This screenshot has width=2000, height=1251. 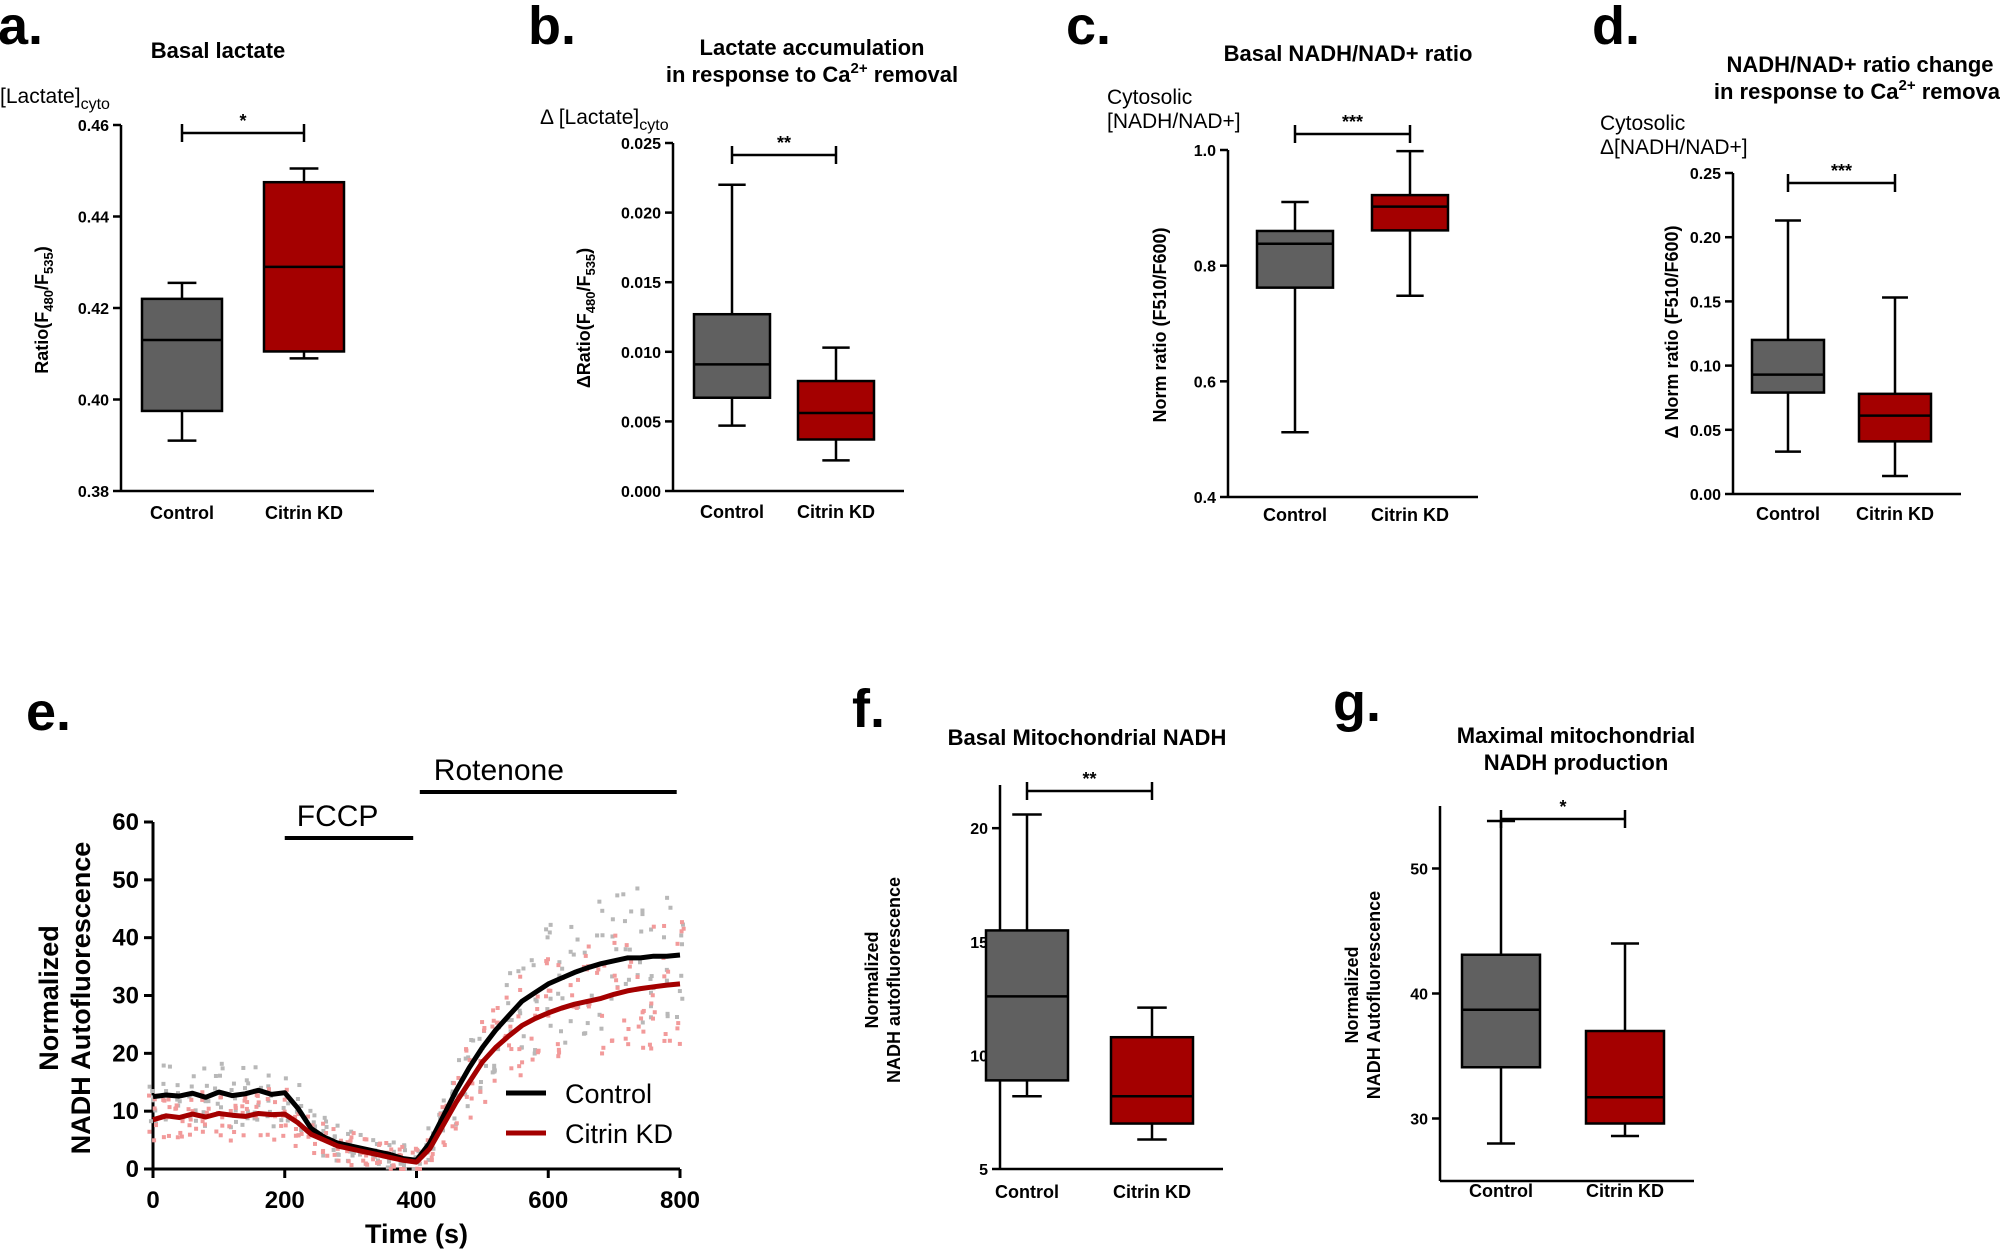 I want to click on y-label-part: ), so click(x=42, y=249).